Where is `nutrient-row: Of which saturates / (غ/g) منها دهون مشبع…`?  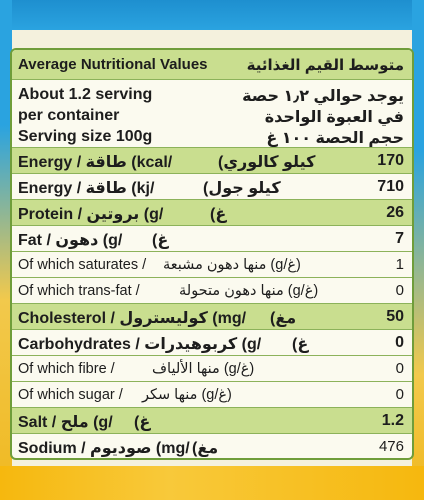 nutrient-row: Of which saturates / (غ/g) منها دهون مشبع… is located at coordinates (212, 265).